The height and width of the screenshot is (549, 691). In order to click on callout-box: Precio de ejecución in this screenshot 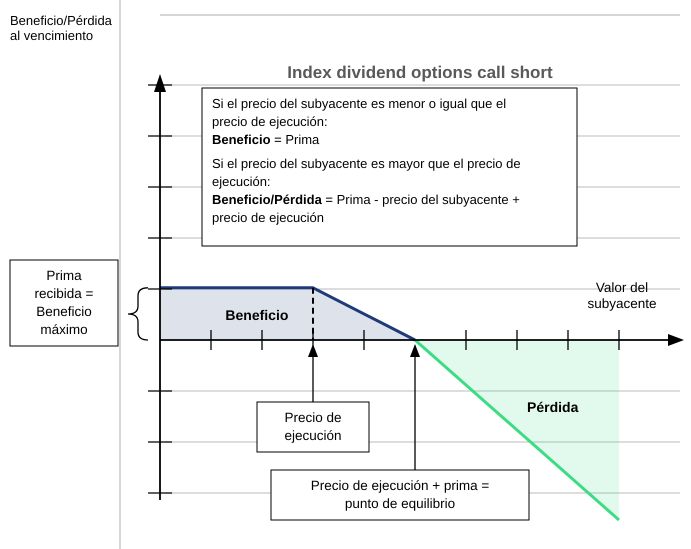, I will do `click(313, 427)`.